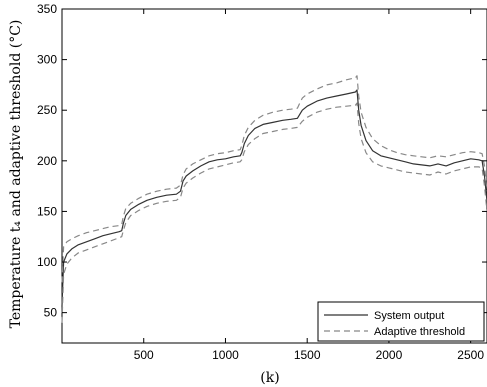 The height and width of the screenshot is (387, 487). Describe the element at coordinates (47, 211) in the screenshot. I see `y-tick-label-150: 150` at that location.